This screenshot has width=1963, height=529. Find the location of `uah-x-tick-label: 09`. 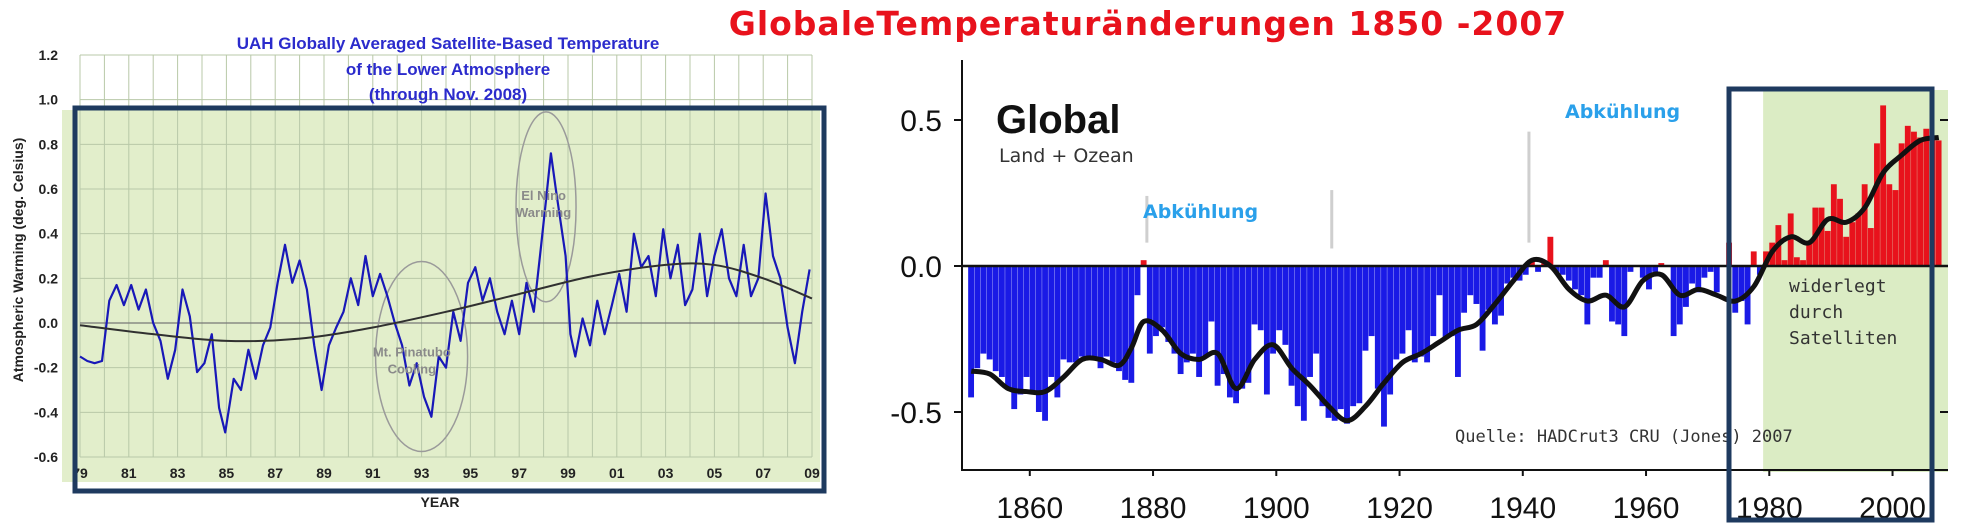

uah-x-tick-label: 09 is located at coordinates (812, 473).